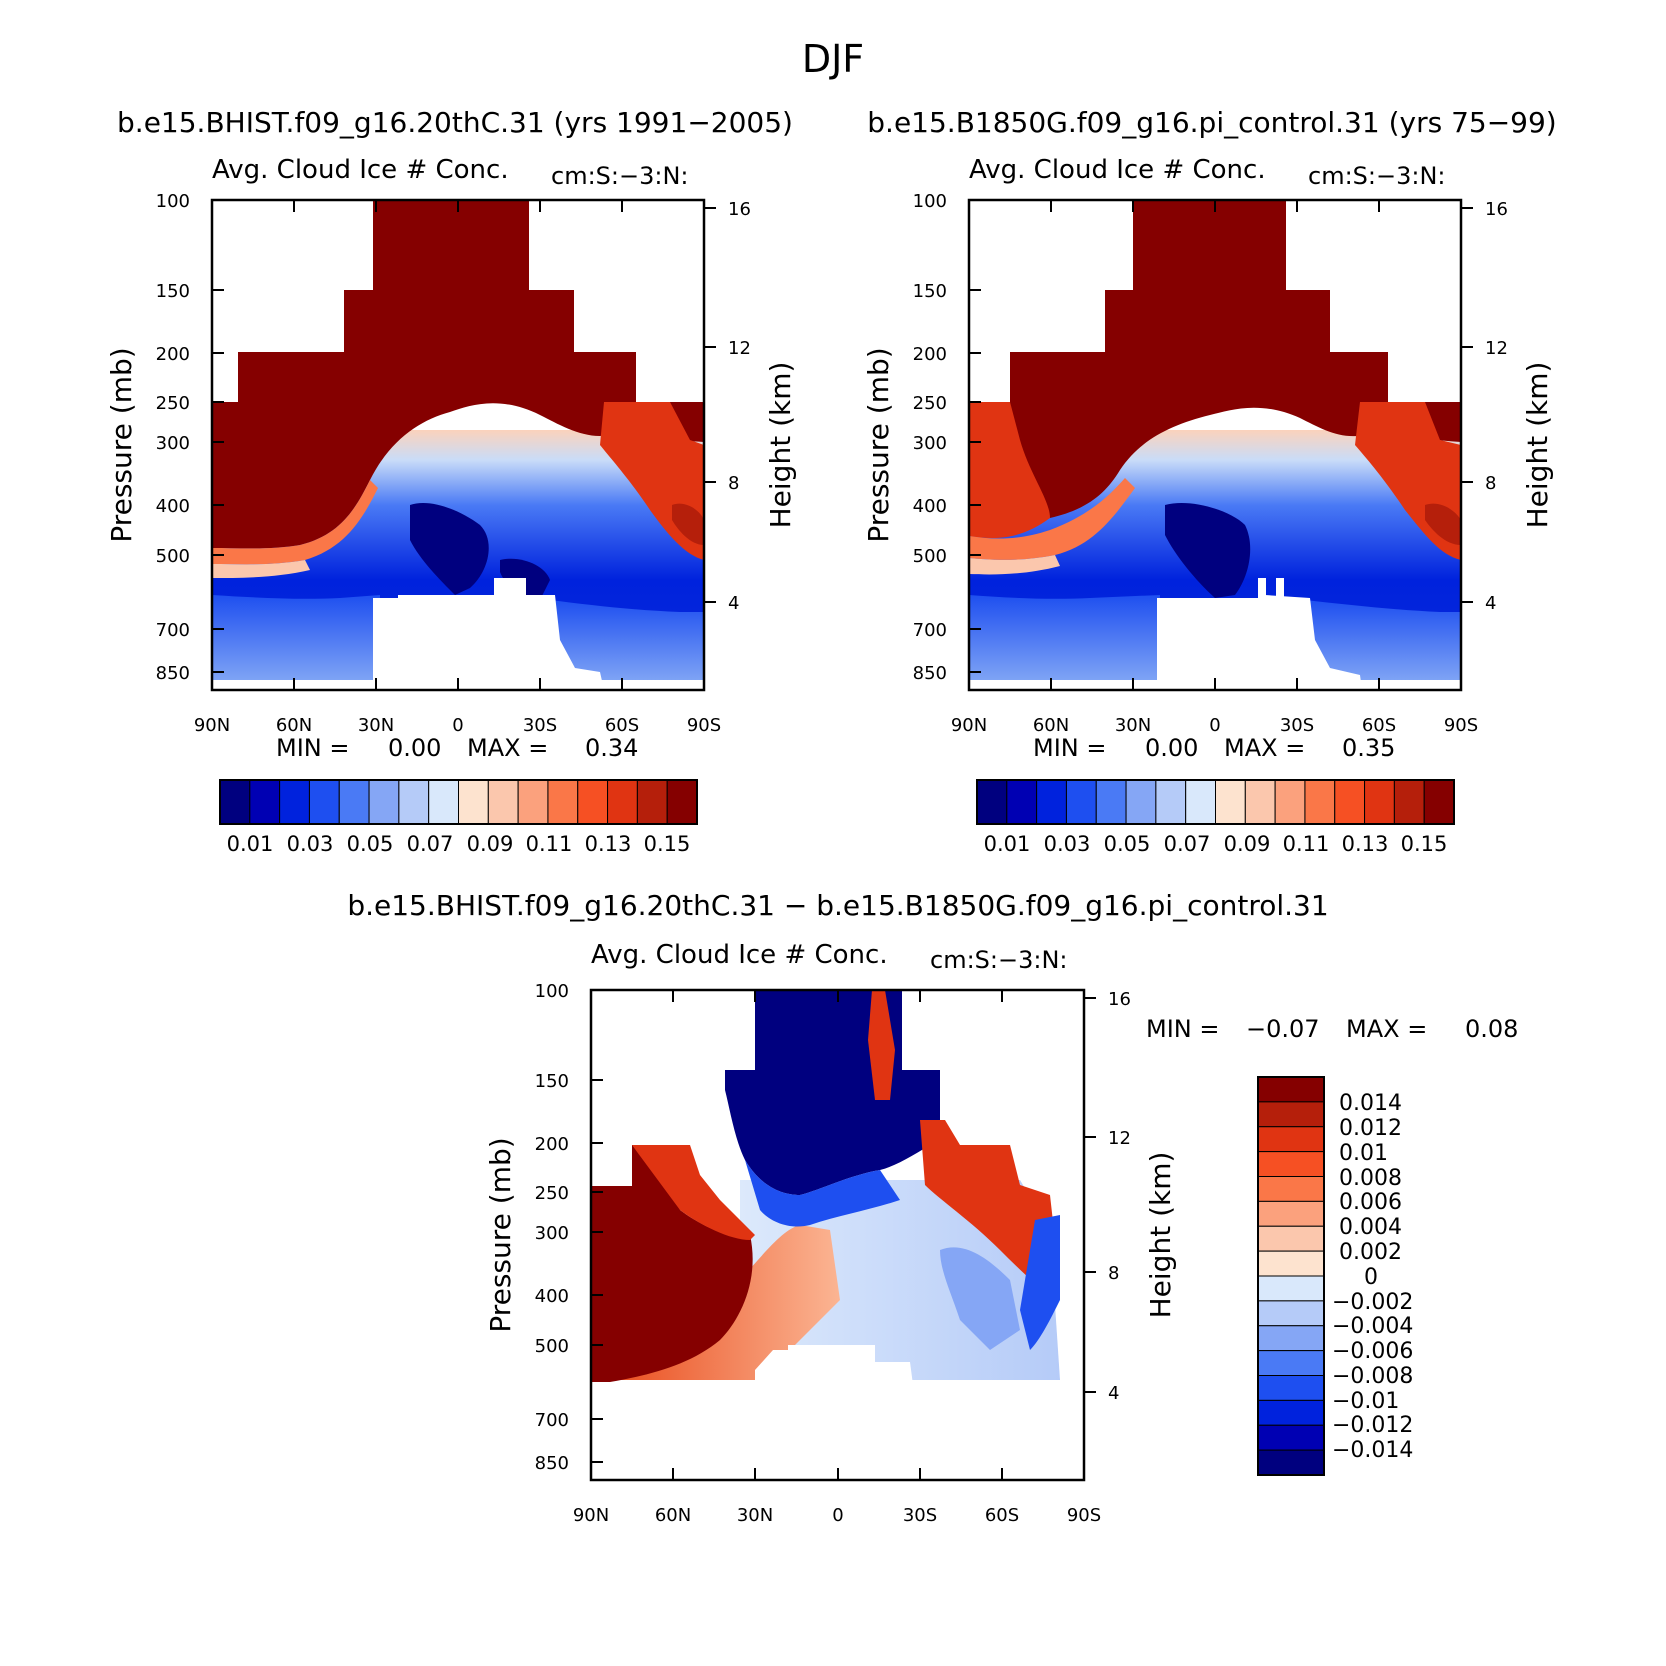  I want to click on x-ticks: 90N 60N 30N 0 30S 60S 90S, so click(837, 1515).